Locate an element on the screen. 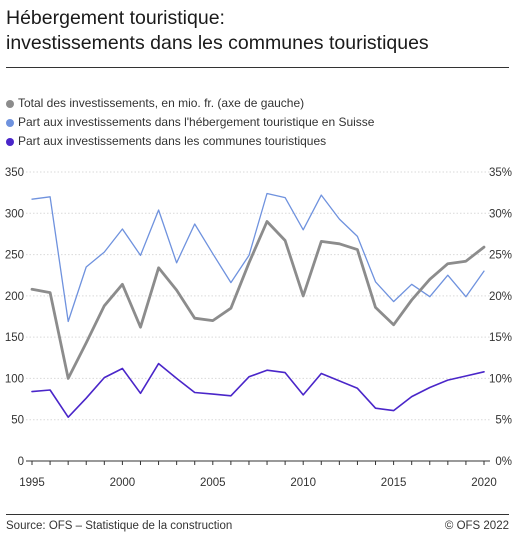  y-right-tick-label: 30% is located at coordinates (500, 214).